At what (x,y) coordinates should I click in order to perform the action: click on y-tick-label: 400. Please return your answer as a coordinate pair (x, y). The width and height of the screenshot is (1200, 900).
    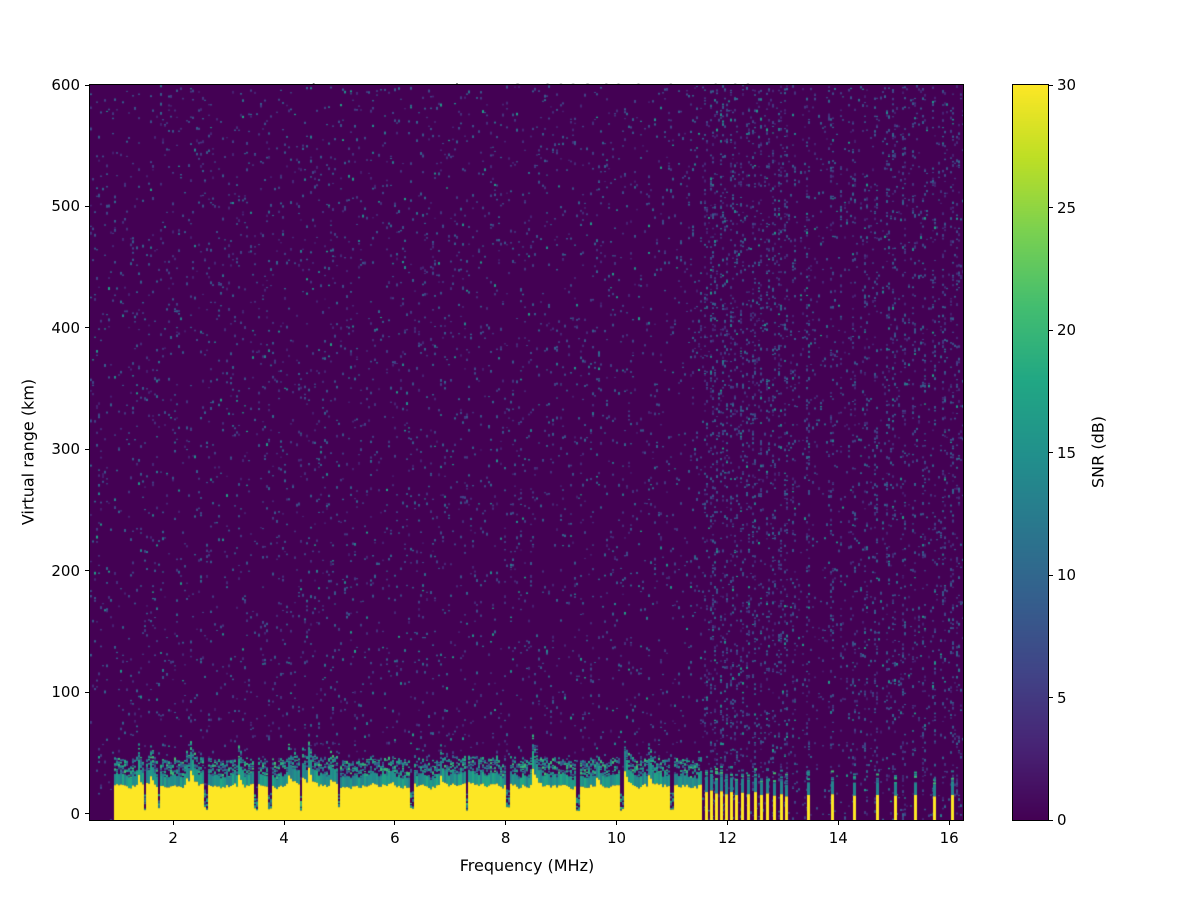
    Looking at the image, I should click on (65, 327).